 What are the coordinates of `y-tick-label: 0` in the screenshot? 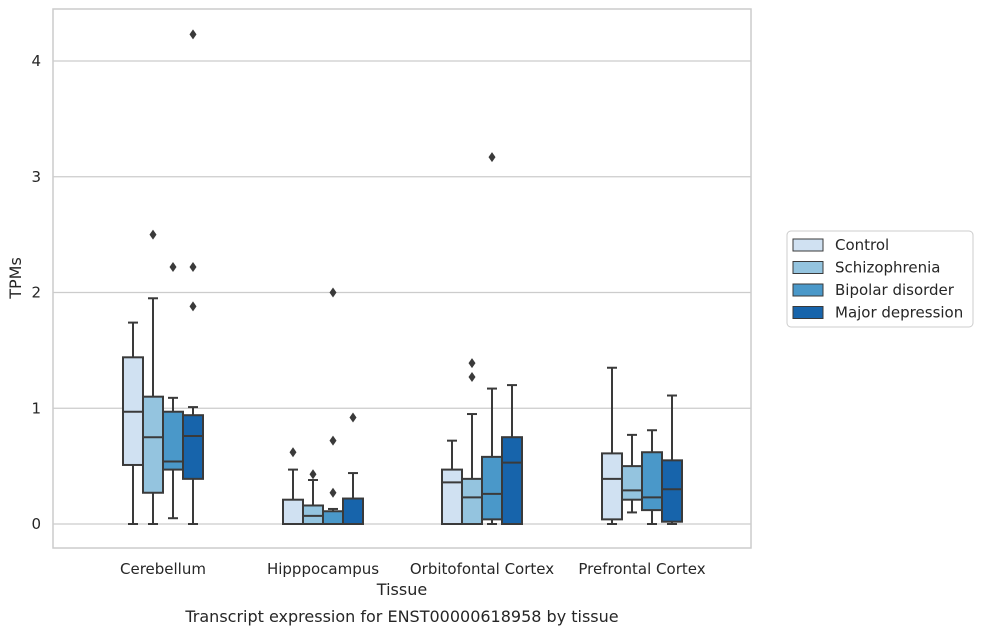 It's located at (36, 524).